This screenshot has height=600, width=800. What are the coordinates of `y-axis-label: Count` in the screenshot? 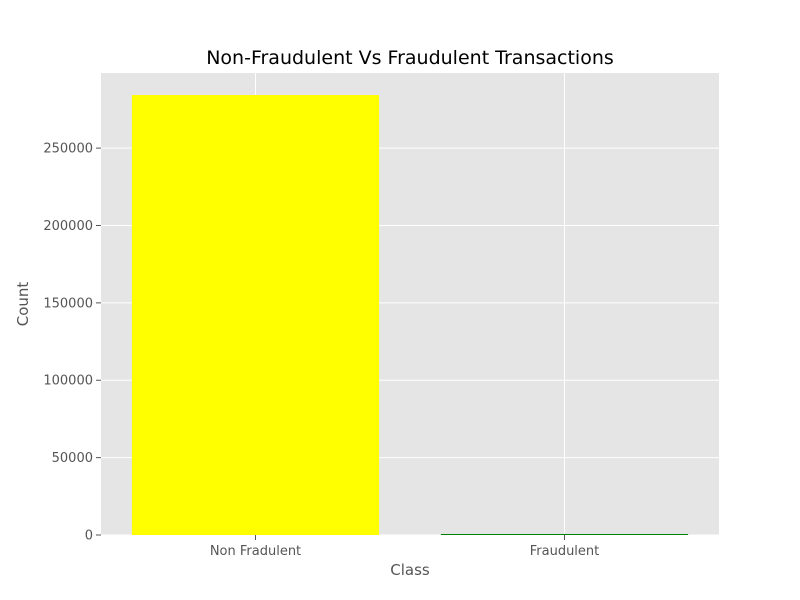 It's located at (23, 304).